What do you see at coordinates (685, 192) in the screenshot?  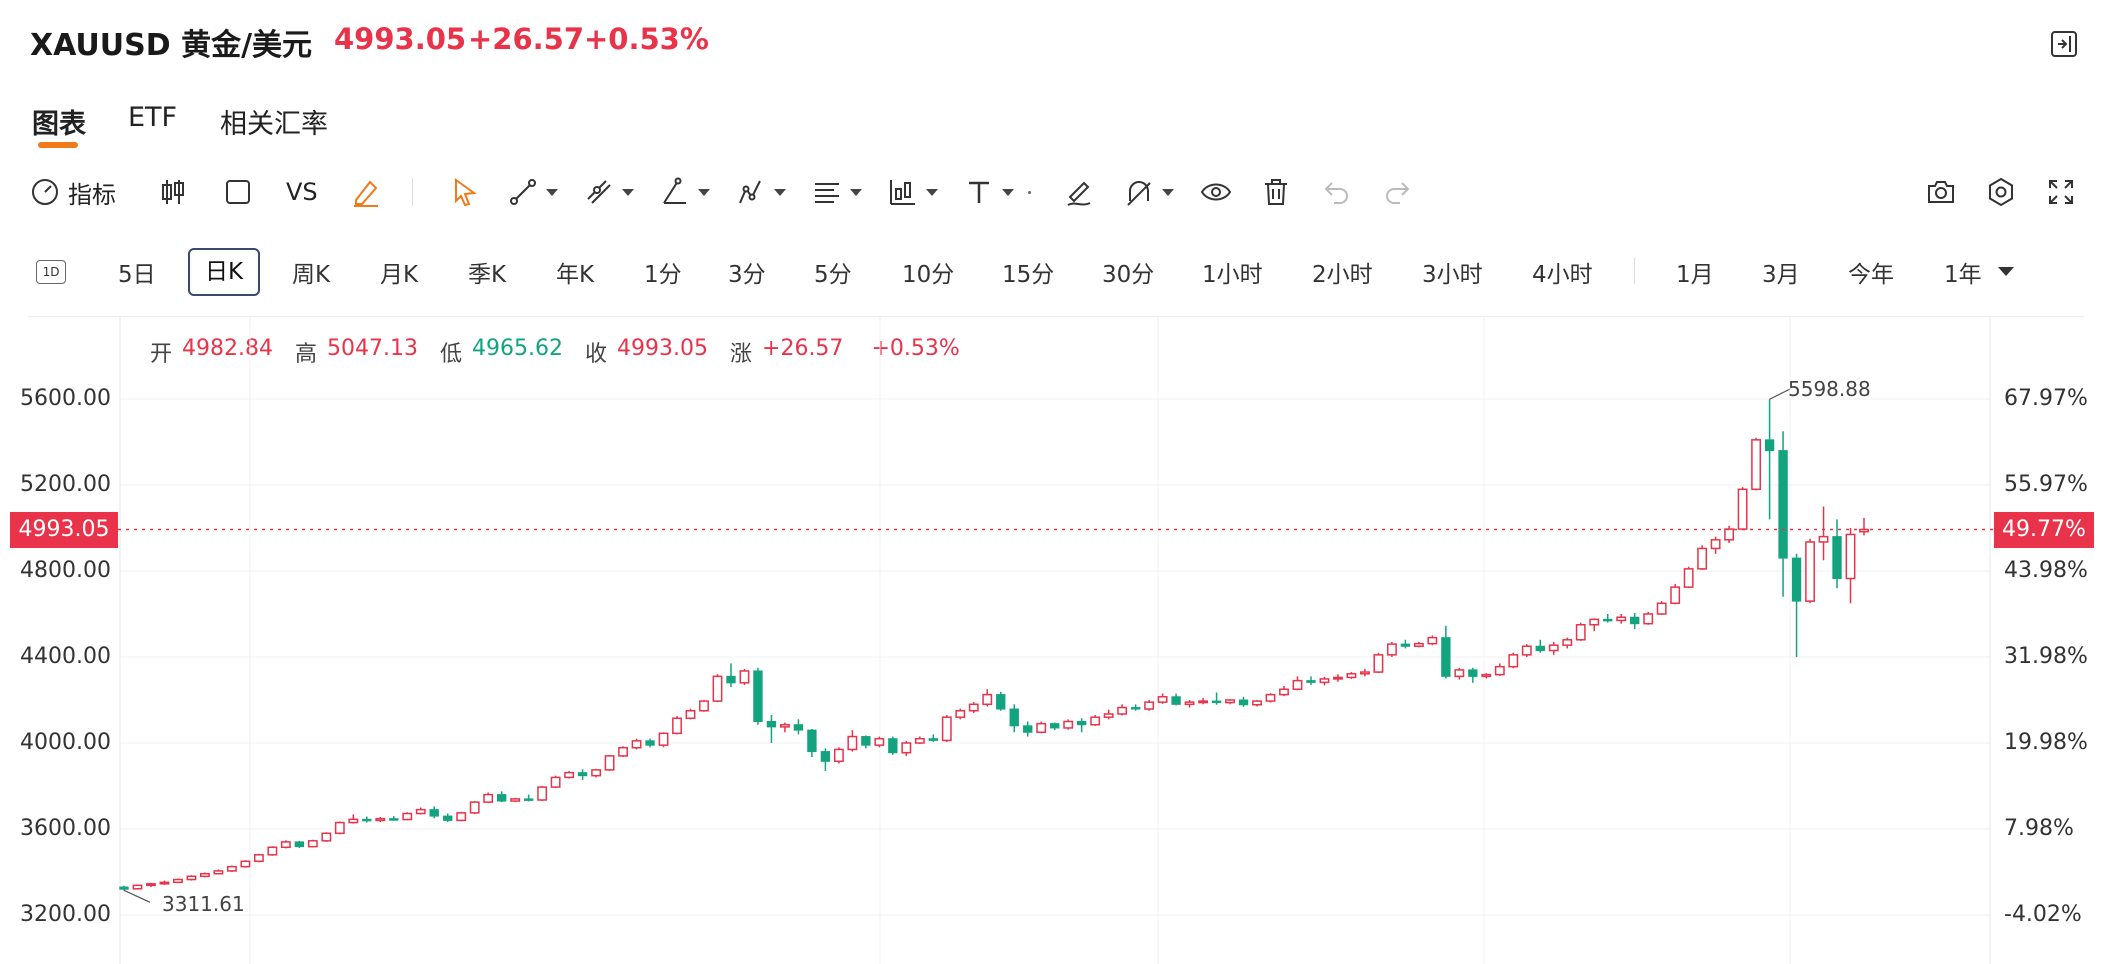 I see `angle-icon` at bounding box center [685, 192].